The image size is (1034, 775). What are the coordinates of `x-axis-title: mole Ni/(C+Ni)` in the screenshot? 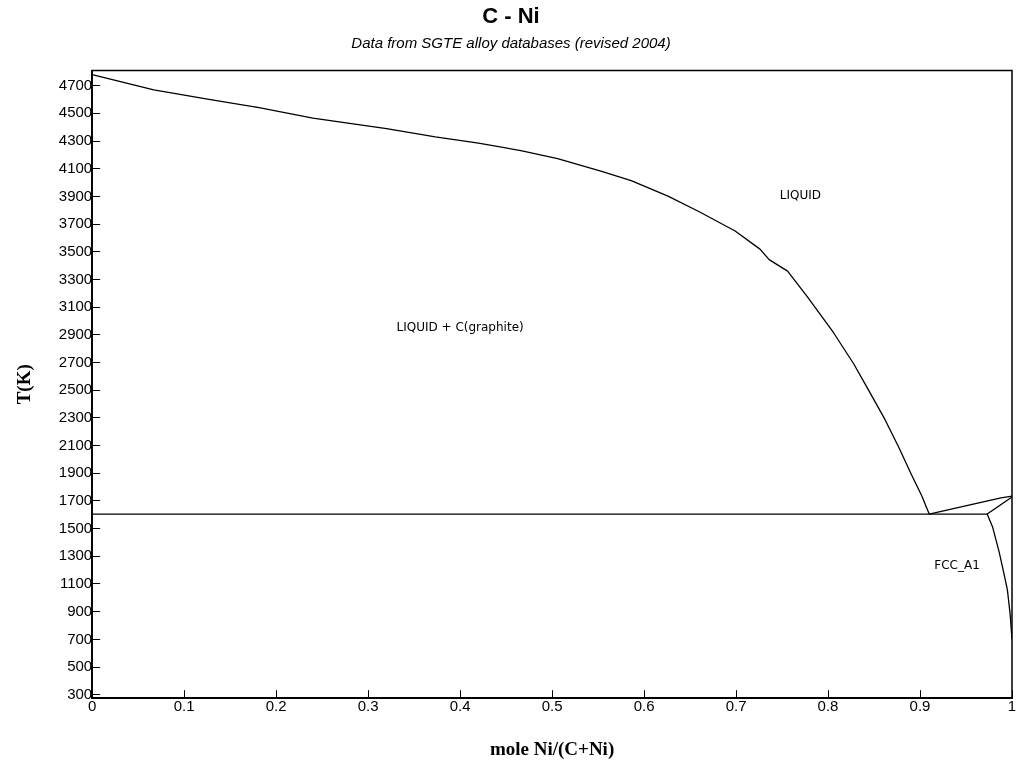 It's located at (552, 748).